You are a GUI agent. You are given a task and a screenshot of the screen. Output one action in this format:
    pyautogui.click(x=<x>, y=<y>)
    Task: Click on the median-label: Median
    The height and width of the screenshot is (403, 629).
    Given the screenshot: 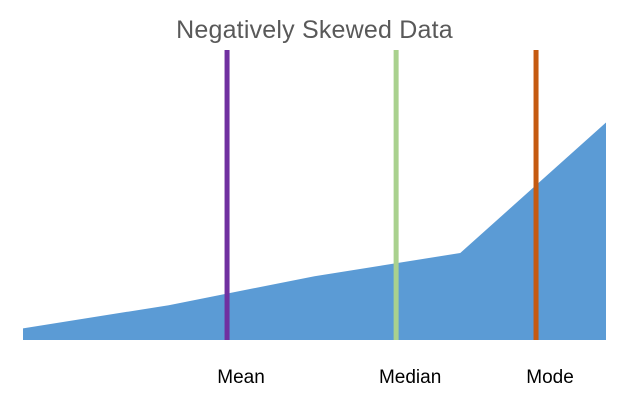 What is the action you would take?
    pyautogui.click(x=410, y=377)
    